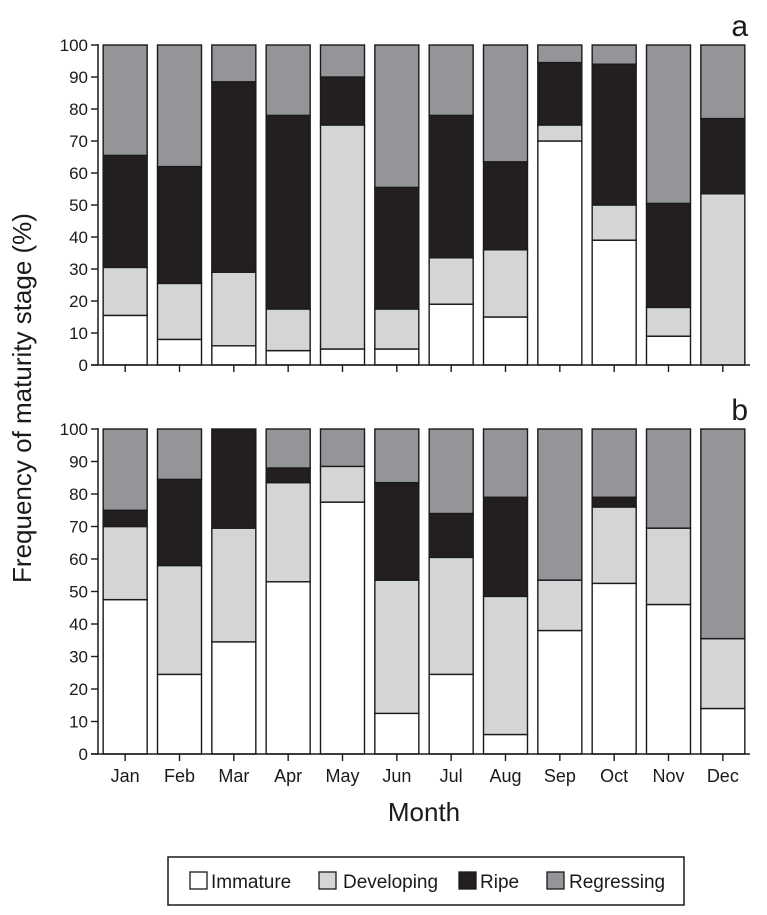  I want to click on y-tick-label-b-60: 60, so click(78, 559).